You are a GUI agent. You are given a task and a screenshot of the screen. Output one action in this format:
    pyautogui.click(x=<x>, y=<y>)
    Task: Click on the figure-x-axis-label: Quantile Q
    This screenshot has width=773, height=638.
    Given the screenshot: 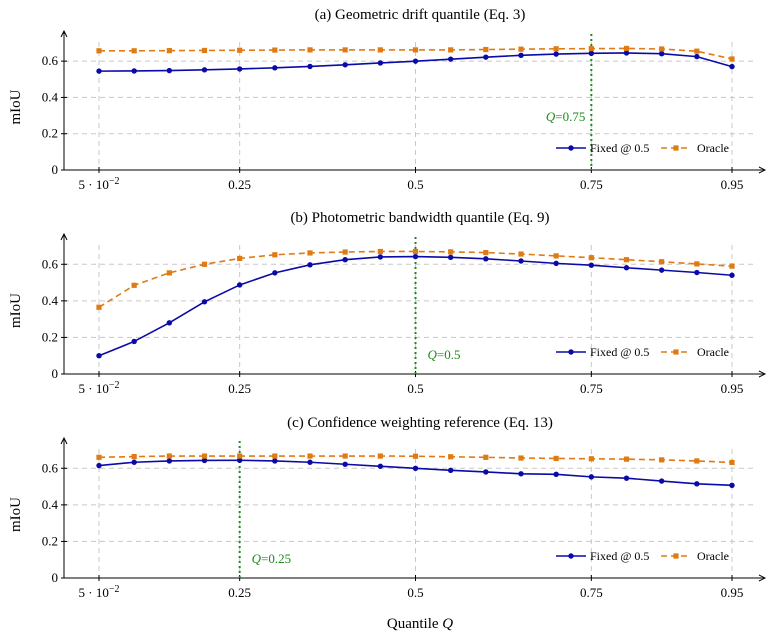 What is the action you would take?
    pyautogui.click(x=420, y=624)
    